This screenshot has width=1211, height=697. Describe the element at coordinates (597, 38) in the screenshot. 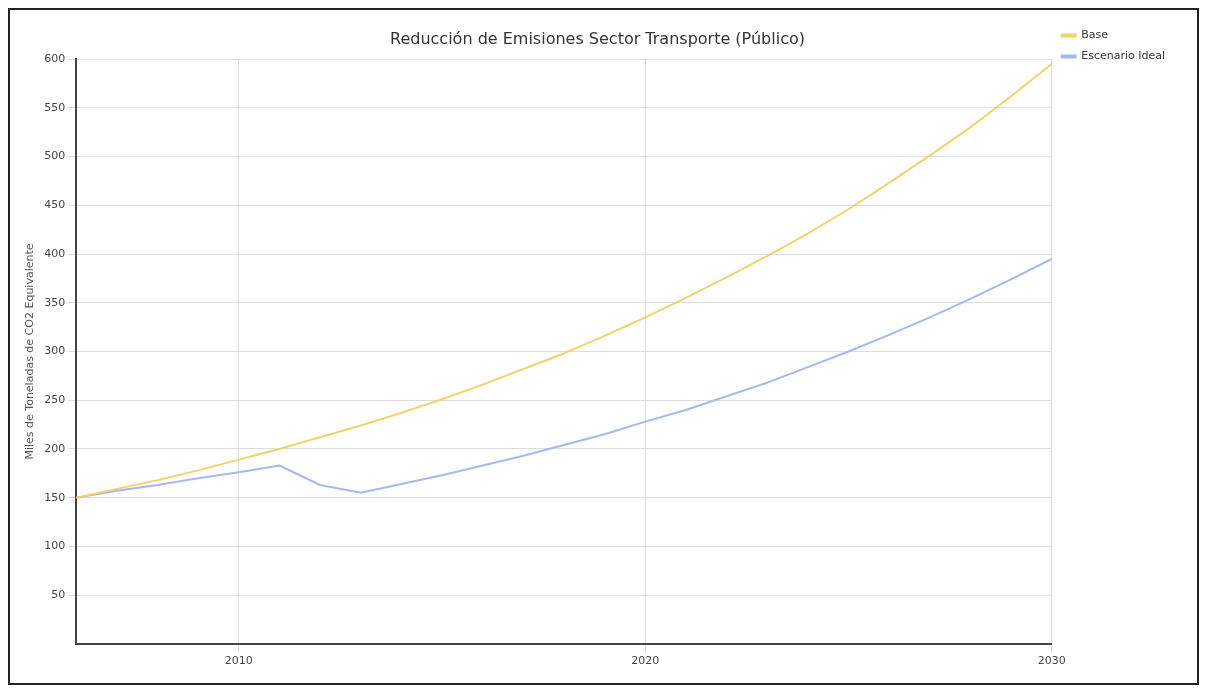

I see `chart-title: Reducción de Emisiones Sector Transporte (Público)` at that location.